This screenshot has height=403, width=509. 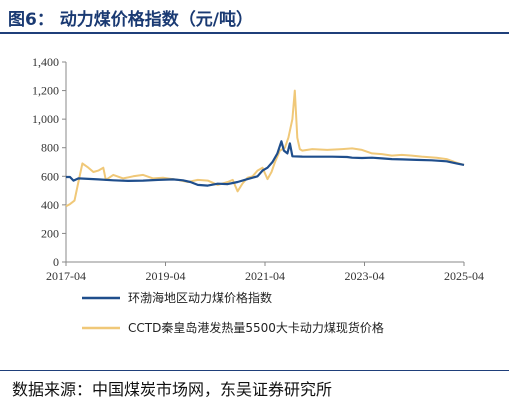 I want to click on y-tick-label: 400, so click(x=50, y=205).